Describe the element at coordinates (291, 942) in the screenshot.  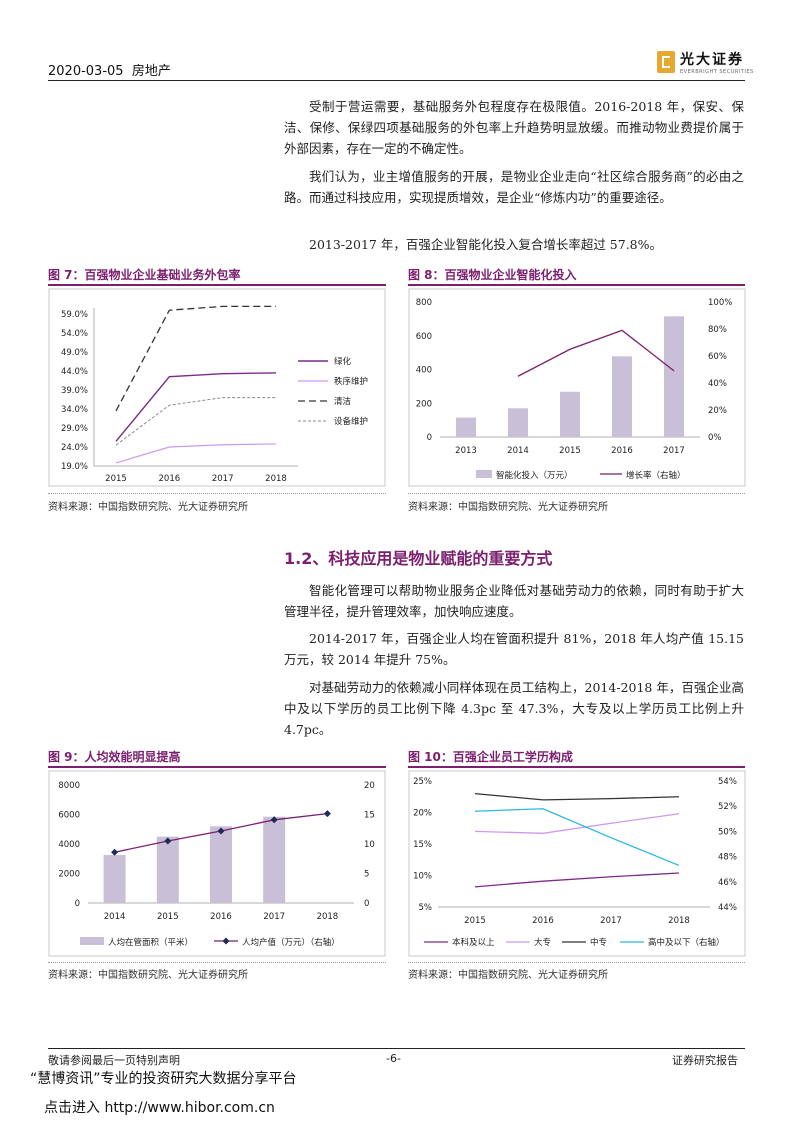
I see `fig9-legend-label-line: 人均产值（万元）（右轴）` at that location.